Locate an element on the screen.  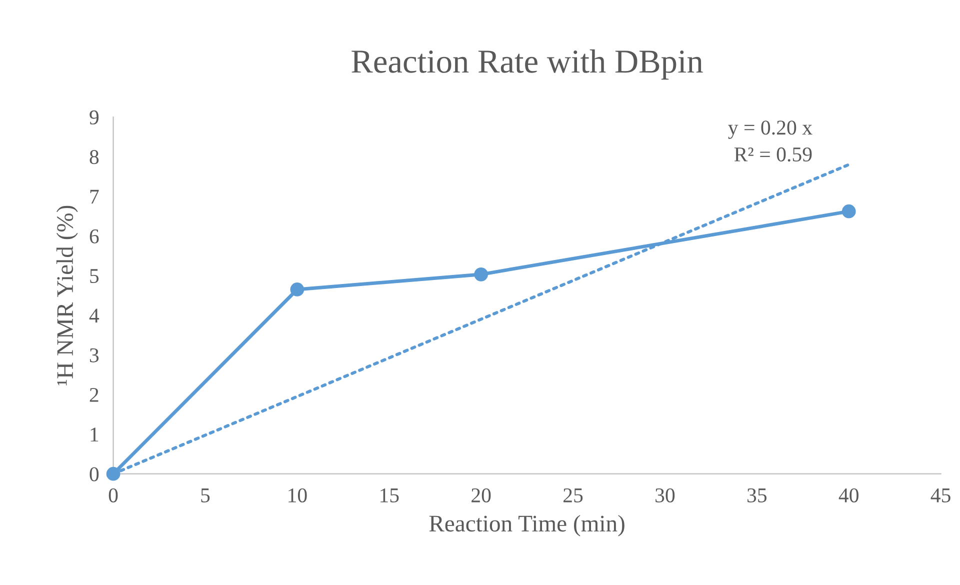
y-tick-label: 6 is located at coordinates (94, 236).